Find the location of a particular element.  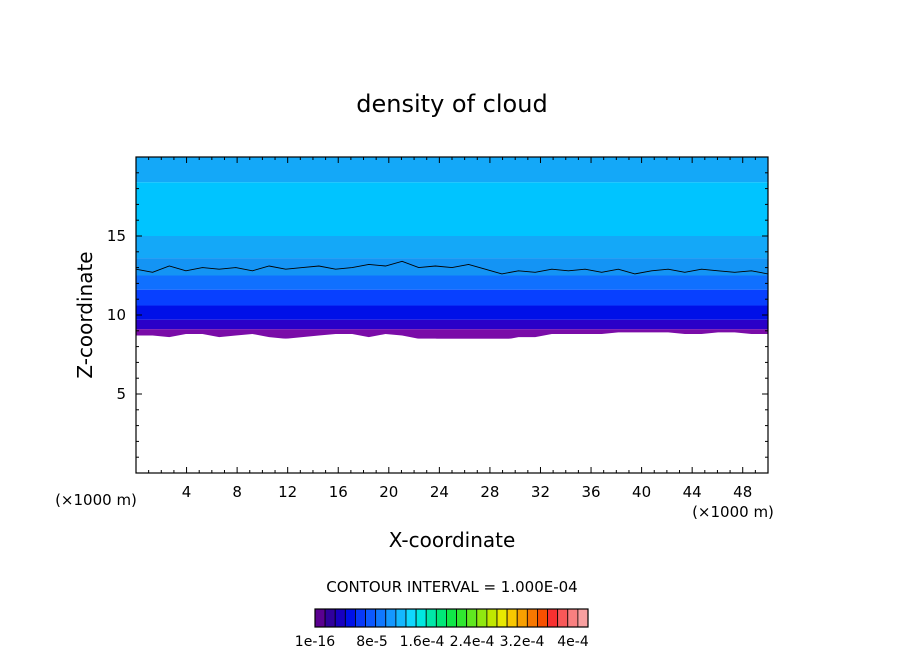

x-tick-label: 8 is located at coordinates (237, 492).